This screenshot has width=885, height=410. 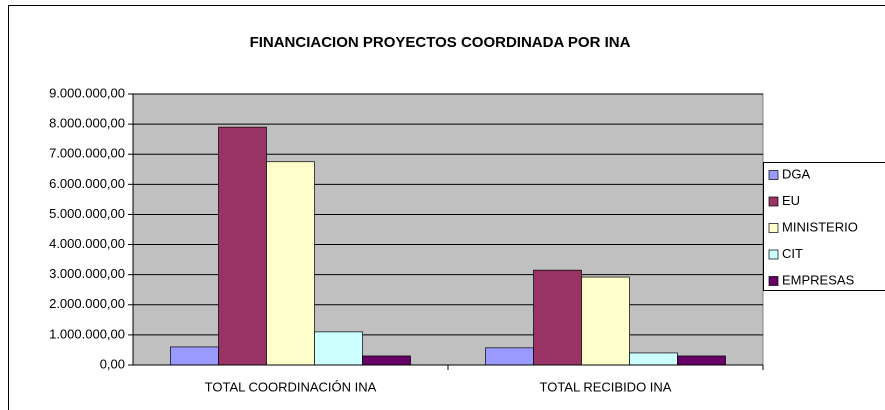 I want to click on x-tick-label: TOTAL RECIBIDO INA, so click(x=606, y=386).